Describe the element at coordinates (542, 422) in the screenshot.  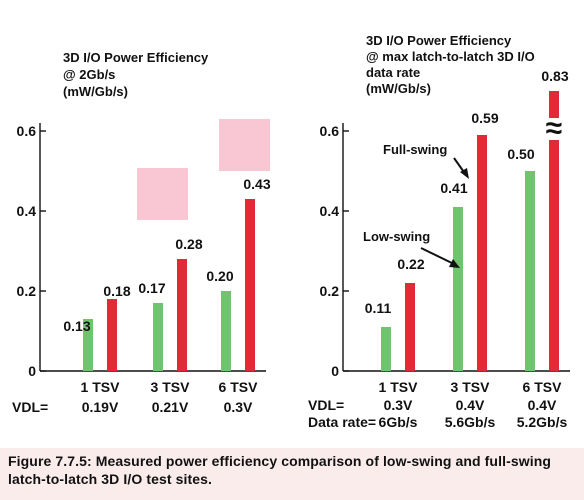
I see `sublabel-value: 5.2Gb/s` at that location.